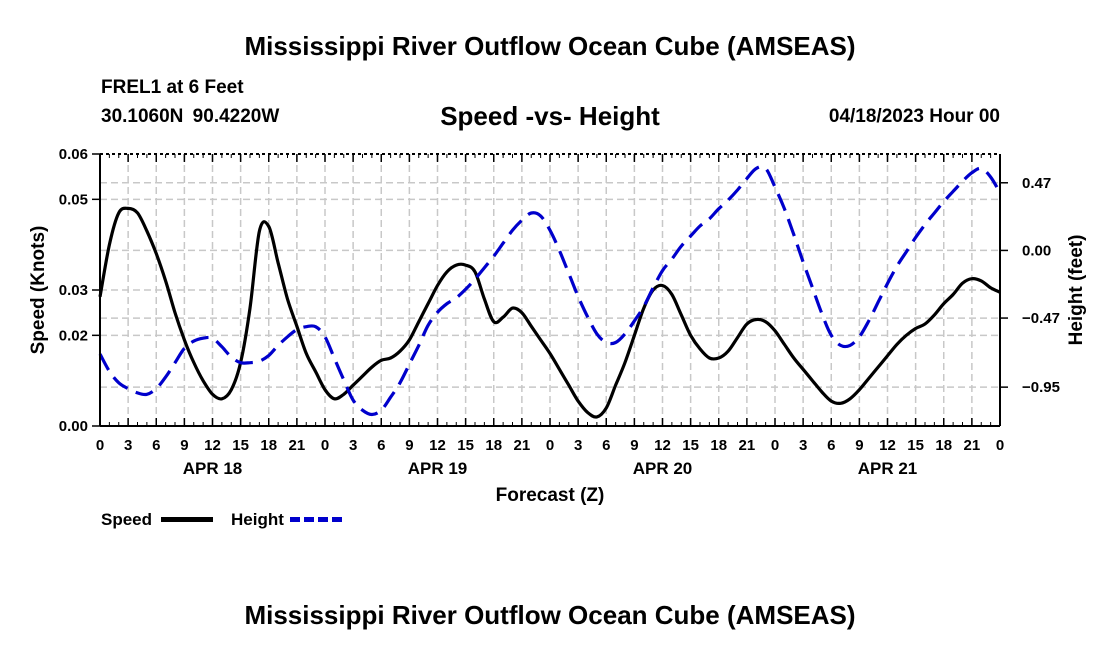  I want to click on legend-height-swatch, so click(316, 519).